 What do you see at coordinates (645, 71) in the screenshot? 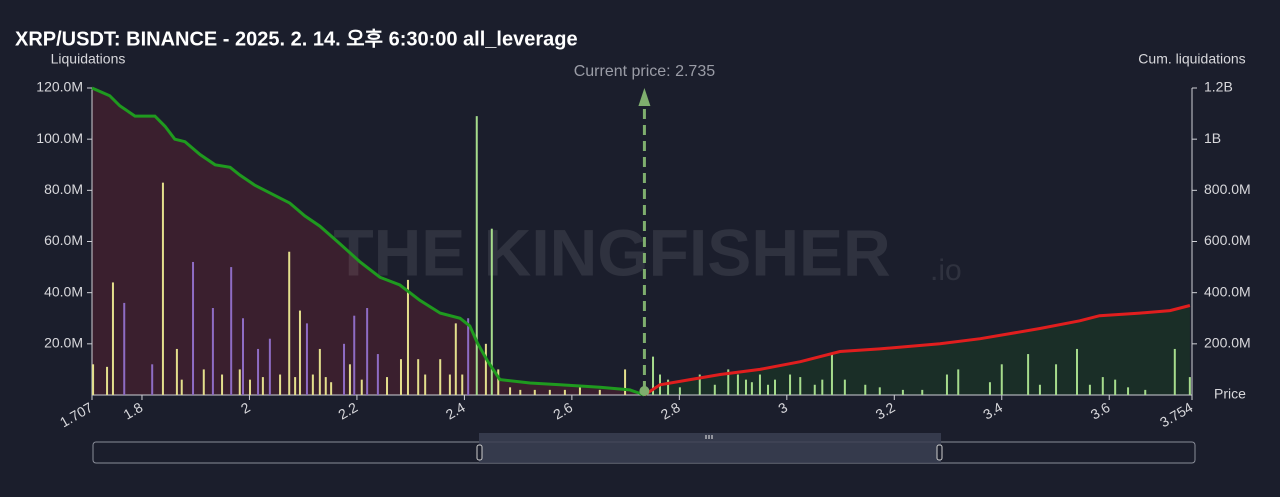
I see `current-price-label: Current price: 2.735` at bounding box center [645, 71].